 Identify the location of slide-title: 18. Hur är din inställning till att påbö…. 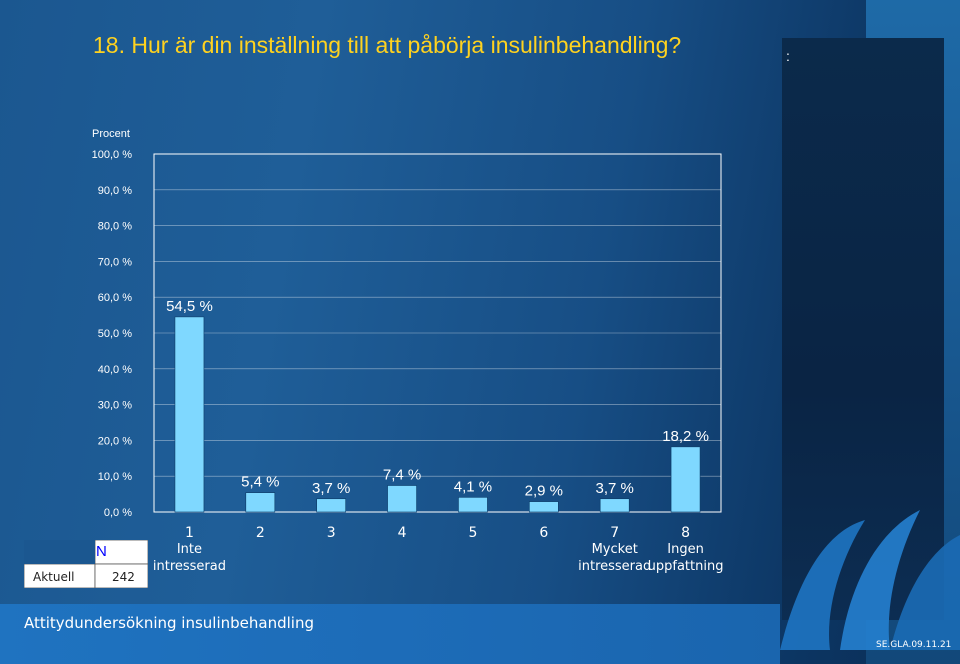
(387, 45).